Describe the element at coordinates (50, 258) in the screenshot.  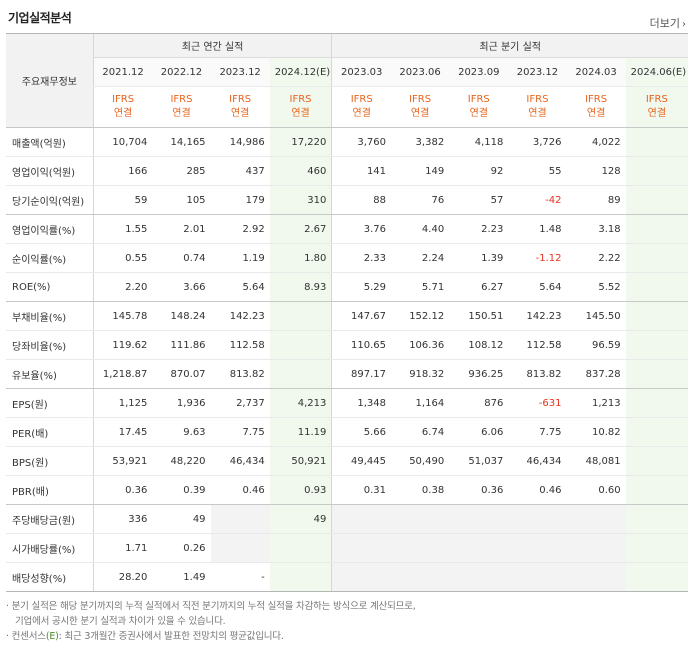
I see `row-label: 순이익률(%)` at that location.